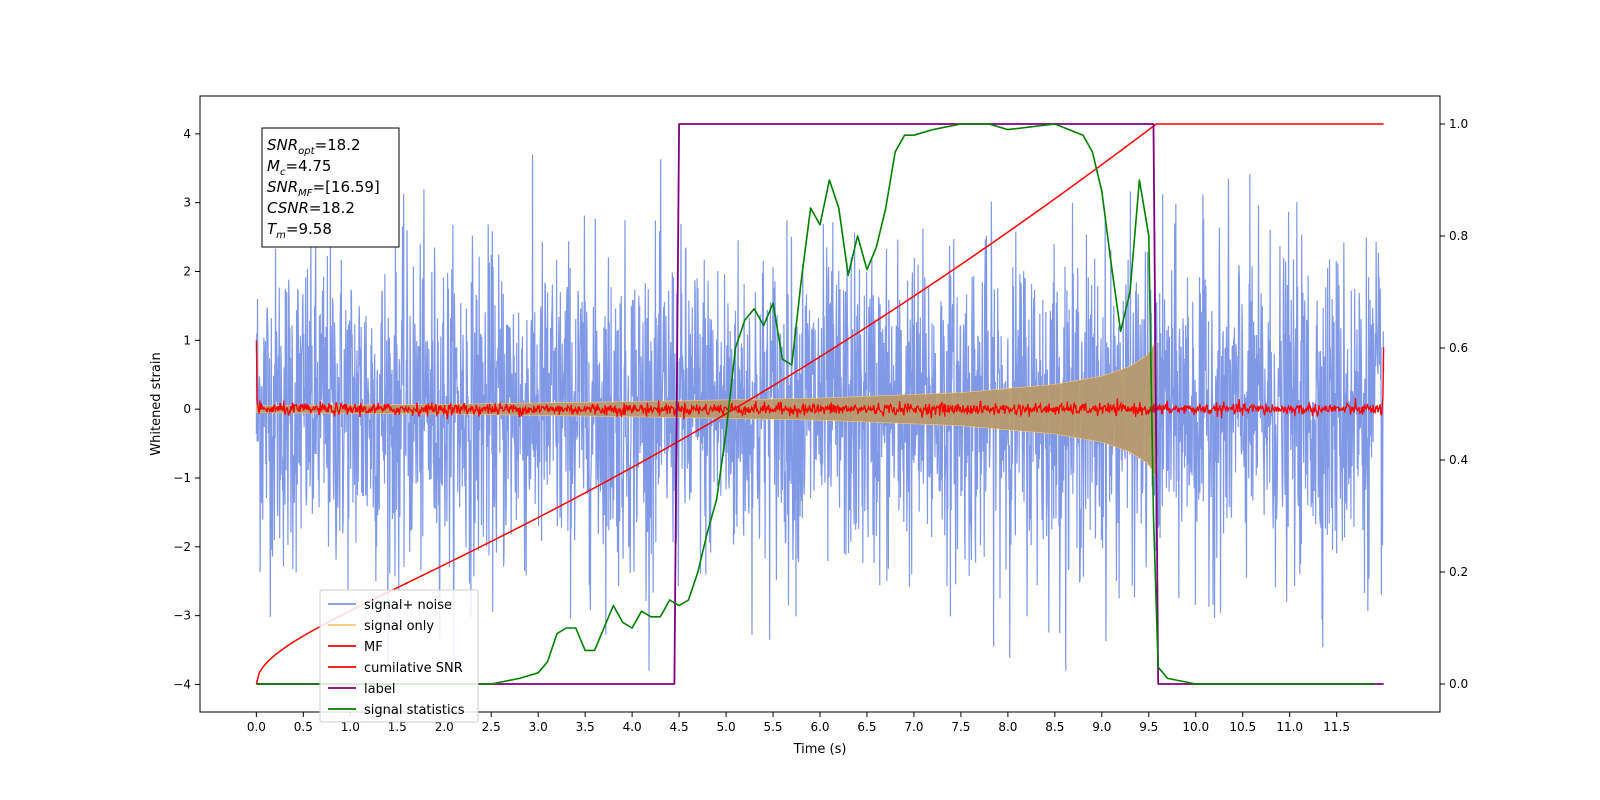 The width and height of the screenshot is (1600, 800). I want to click on y-tick-label: 4, so click(187, 134).